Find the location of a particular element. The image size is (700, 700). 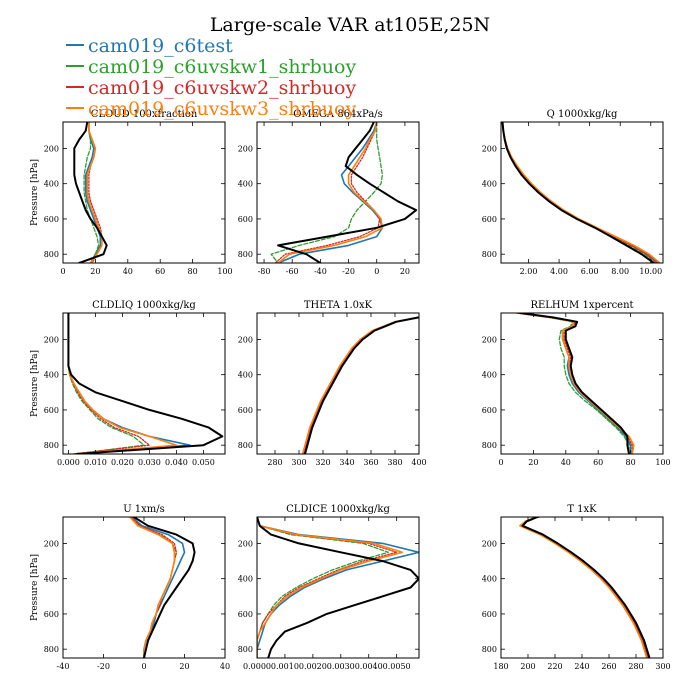

x-tick-label: 100 is located at coordinates (662, 462).